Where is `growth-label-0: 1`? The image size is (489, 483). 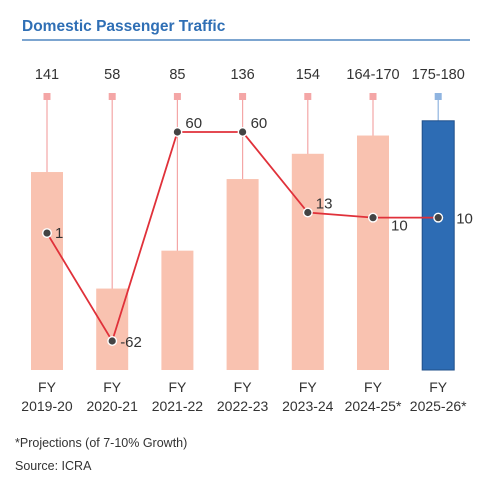 growth-label-0: 1 is located at coordinates (59, 233).